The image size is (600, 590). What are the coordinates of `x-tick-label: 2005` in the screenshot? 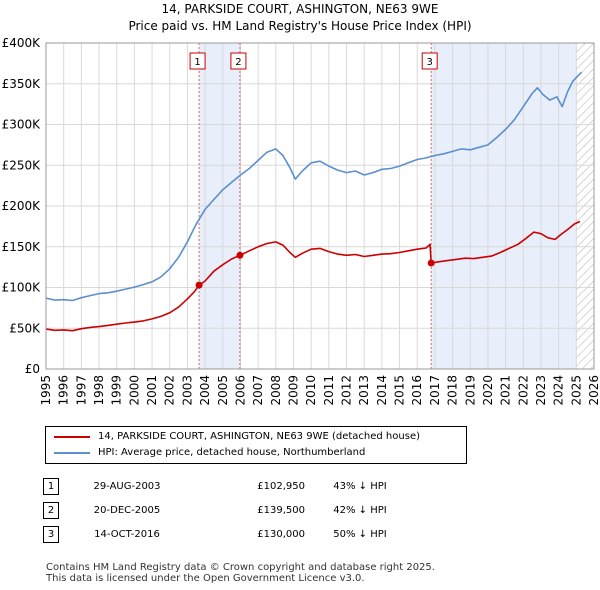 It's located at (223, 390).